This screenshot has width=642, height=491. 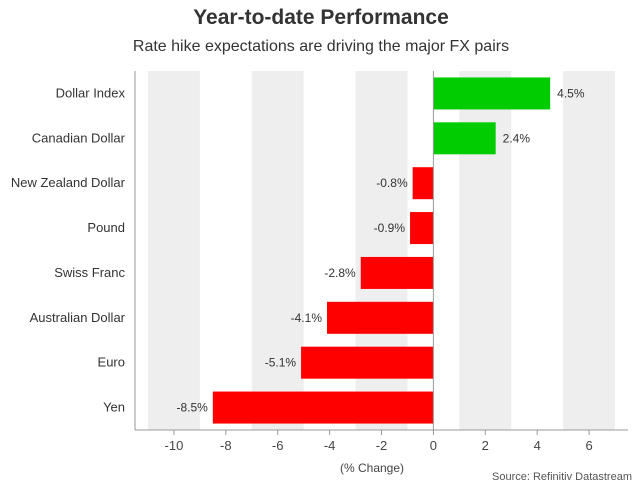 What do you see at coordinates (174, 445) in the screenshot?
I see `x-tick-label: -10` at bounding box center [174, 445].